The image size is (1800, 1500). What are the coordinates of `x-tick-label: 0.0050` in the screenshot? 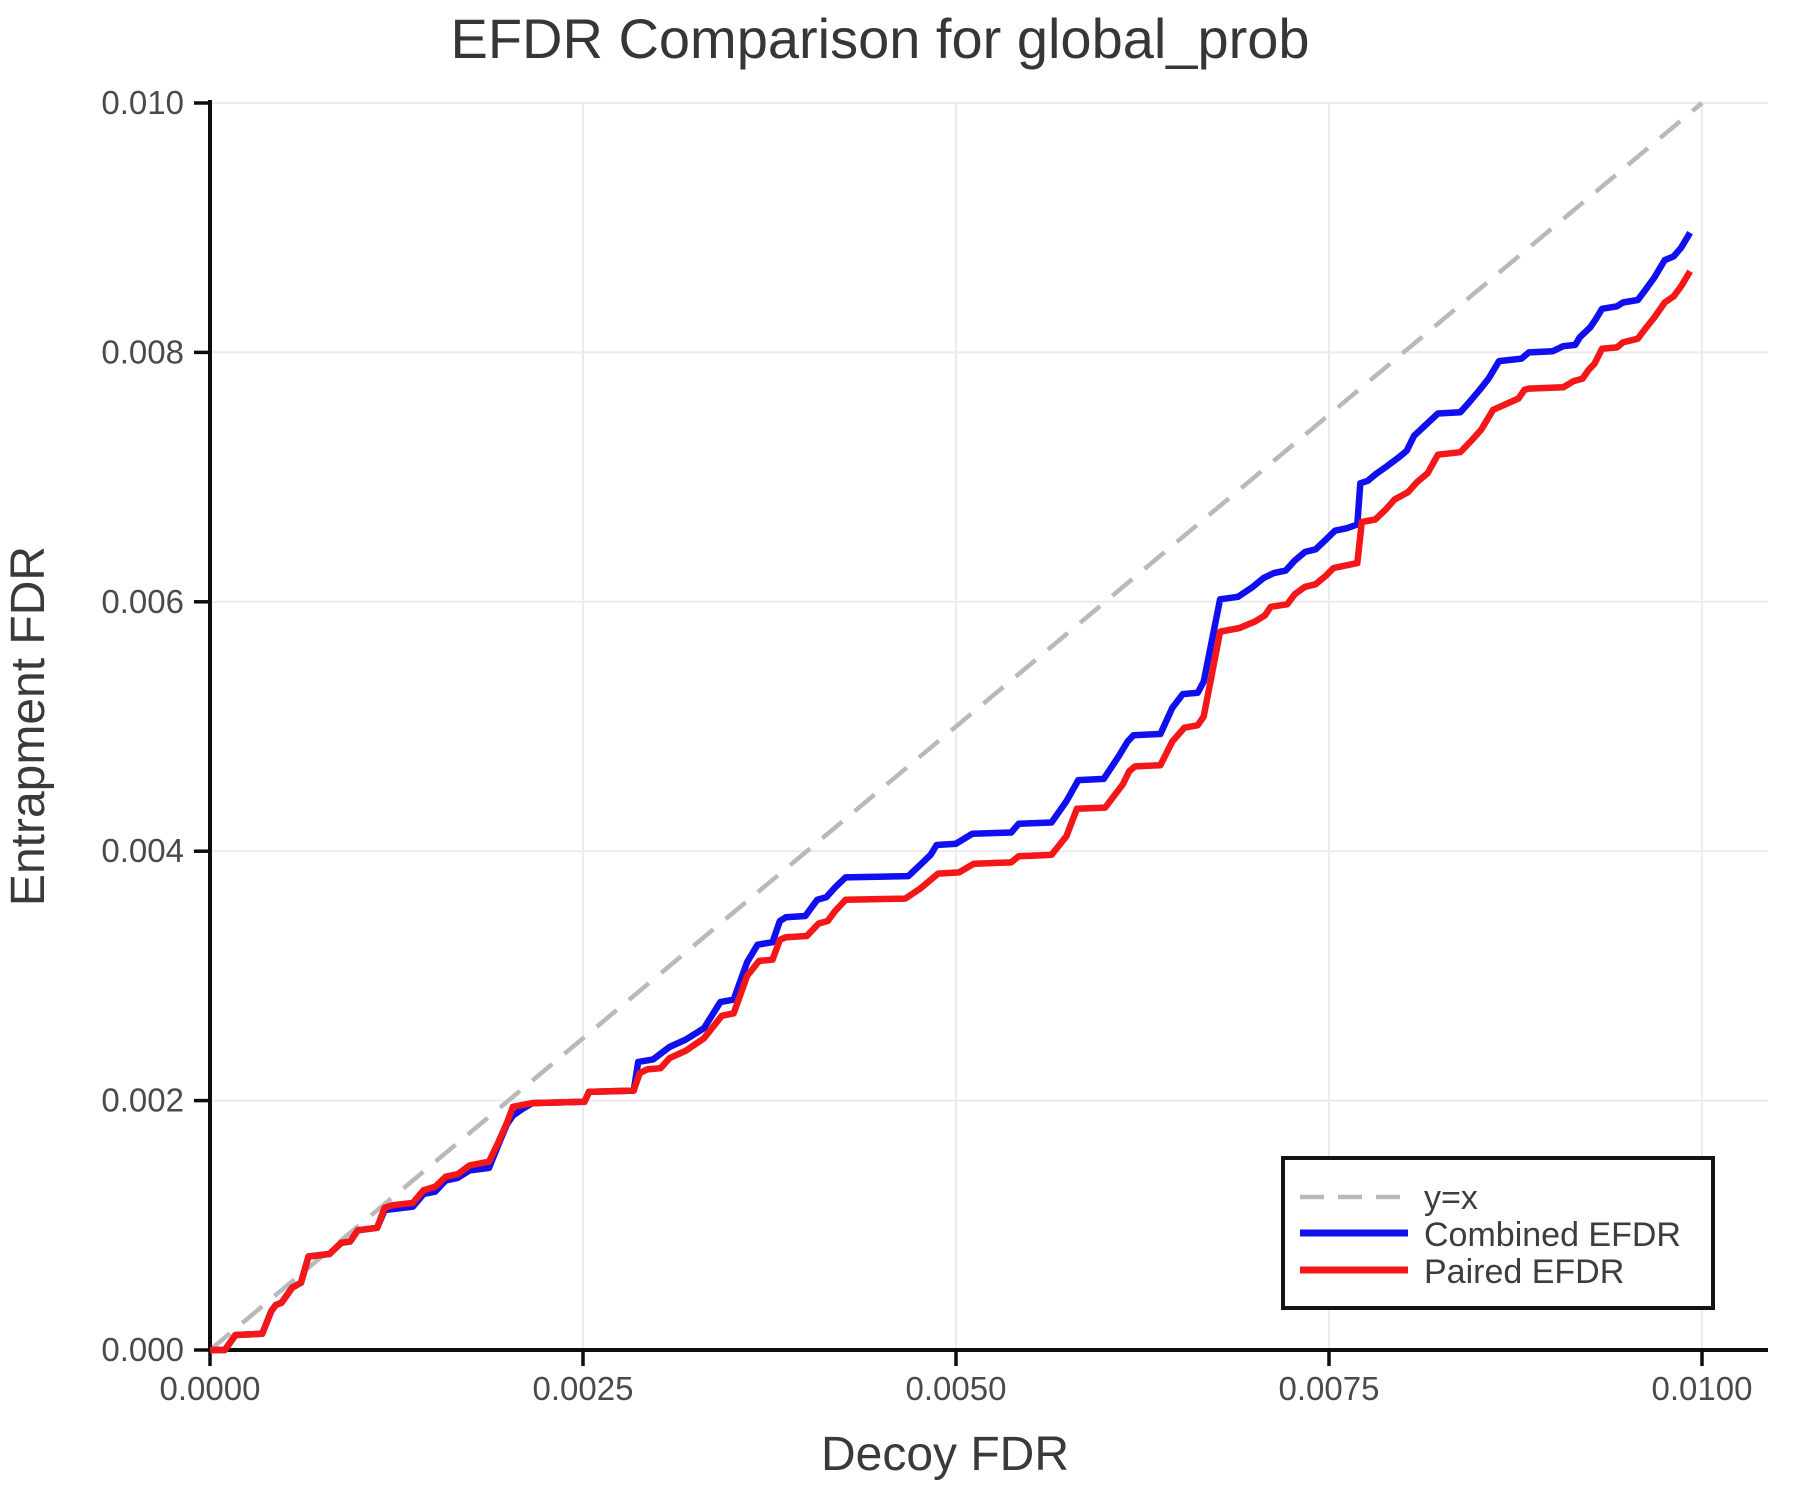 It's located at (956, 1388).